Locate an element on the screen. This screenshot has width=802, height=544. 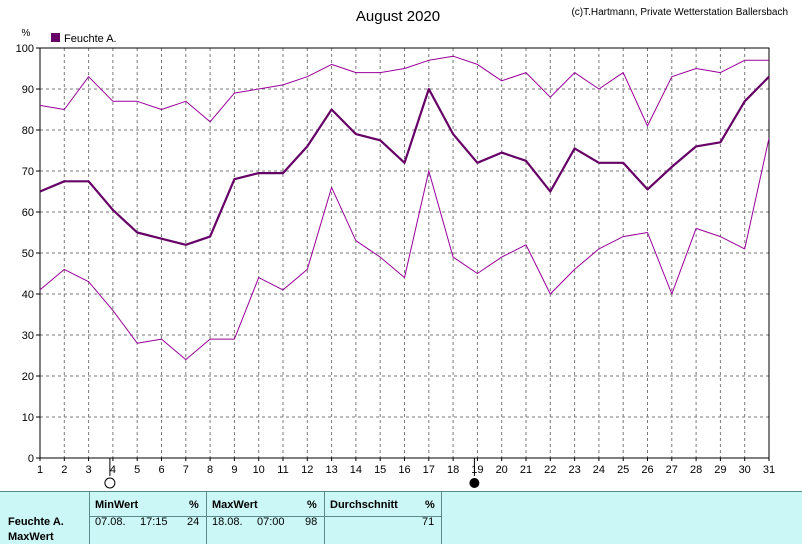
avg-value: 71 is located at coordinates (428, 522).